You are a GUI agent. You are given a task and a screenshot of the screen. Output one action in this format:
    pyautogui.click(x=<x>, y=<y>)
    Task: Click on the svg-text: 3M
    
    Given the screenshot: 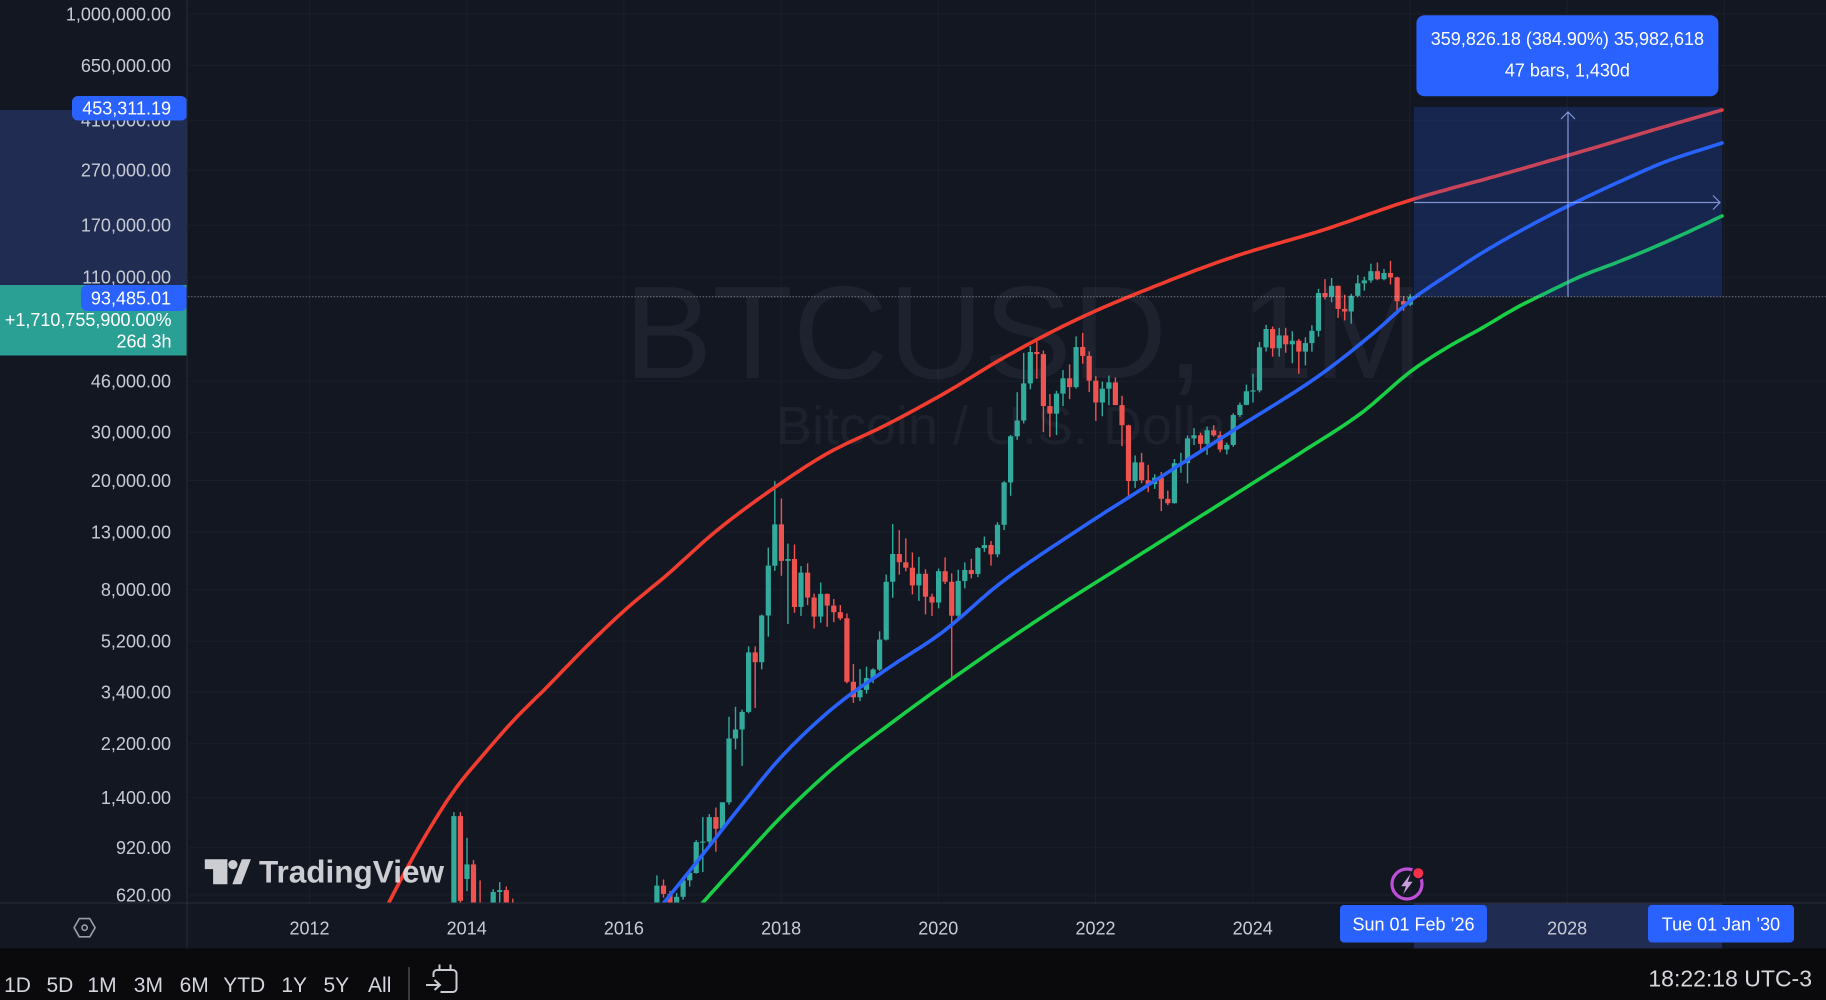 What is the action you would take?
    pyautogui.click(x=148, y=985)
    